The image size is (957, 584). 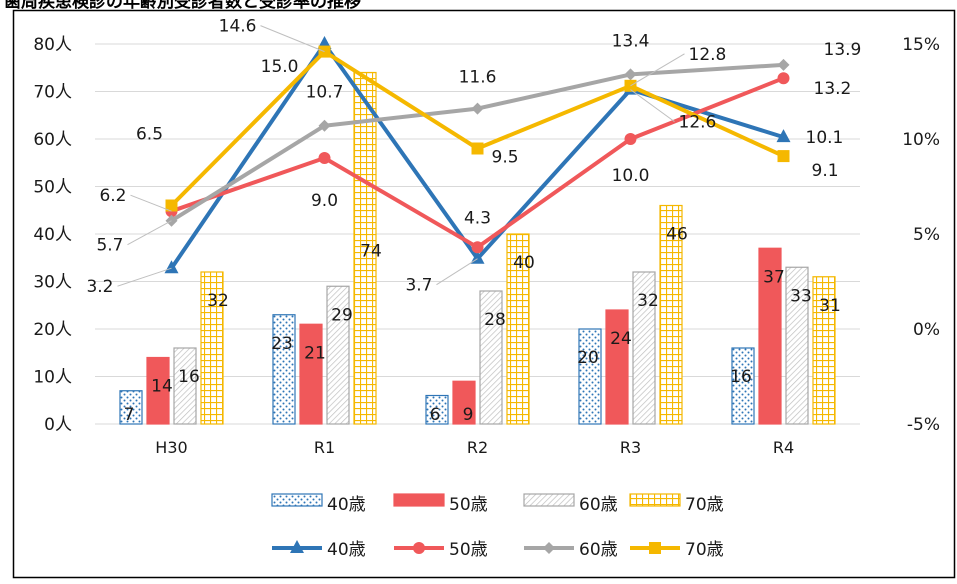 What do you see at coordinates (708, 55) in the screenshot?
I see `rate-value-label: 12.8` at bounding box center [708, 55].